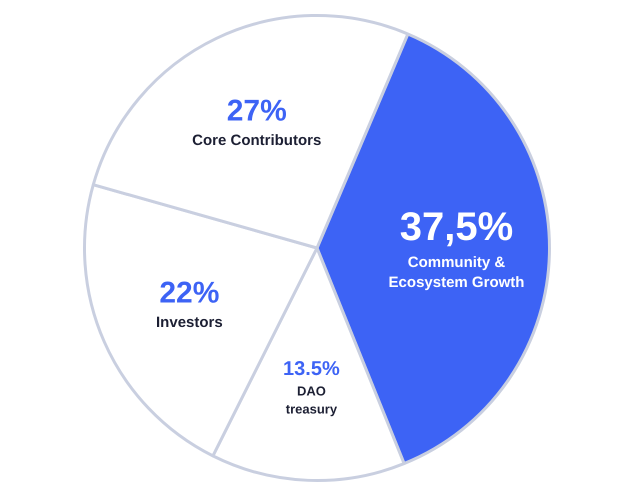 This screenshot has height=496, width=634. What do you see at coordinates (312, 399) in the screenshot?
I see `slice-label: DAO treasury` at bounding box center [312, 399].